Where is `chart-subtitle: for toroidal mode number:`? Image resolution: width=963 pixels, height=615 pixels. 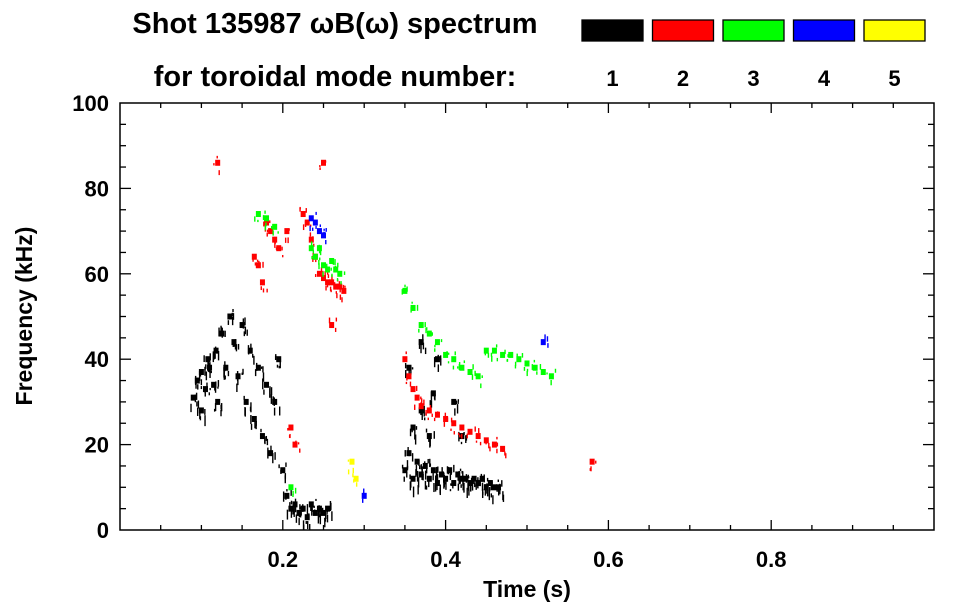
chart-subtitle: for toroidal mode number: is located at coordinates (335, 77).